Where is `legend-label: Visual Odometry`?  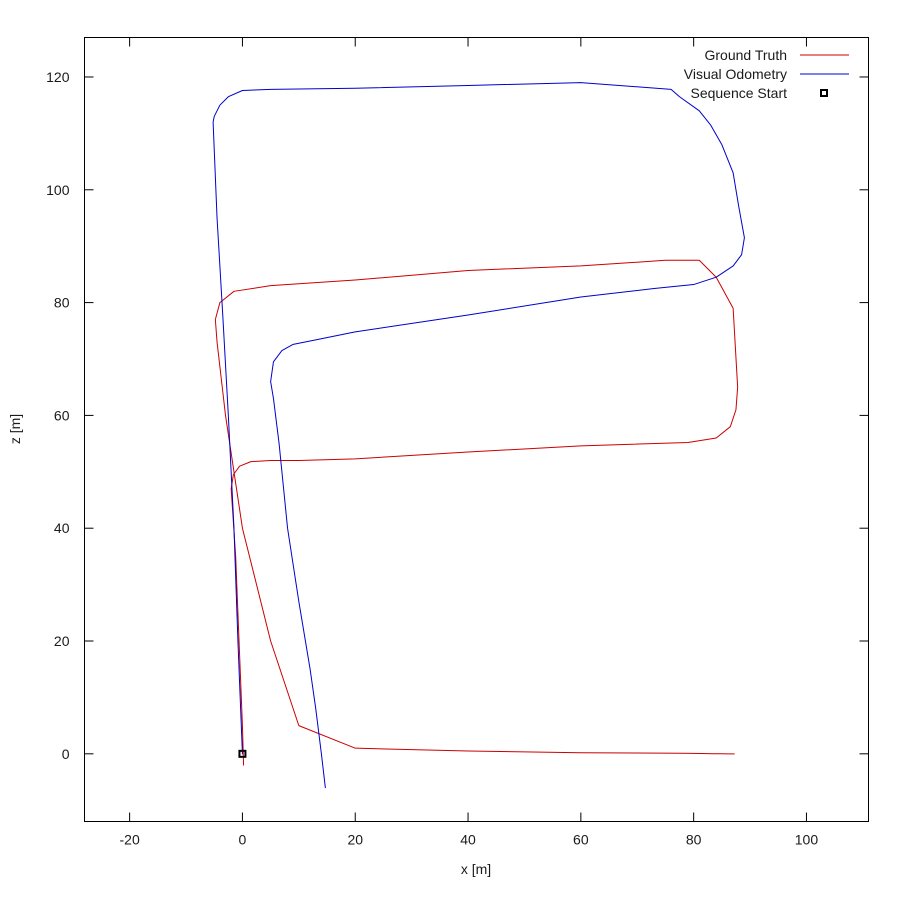
legend-label: Visual Odometry is located at coordinates (735, 74).